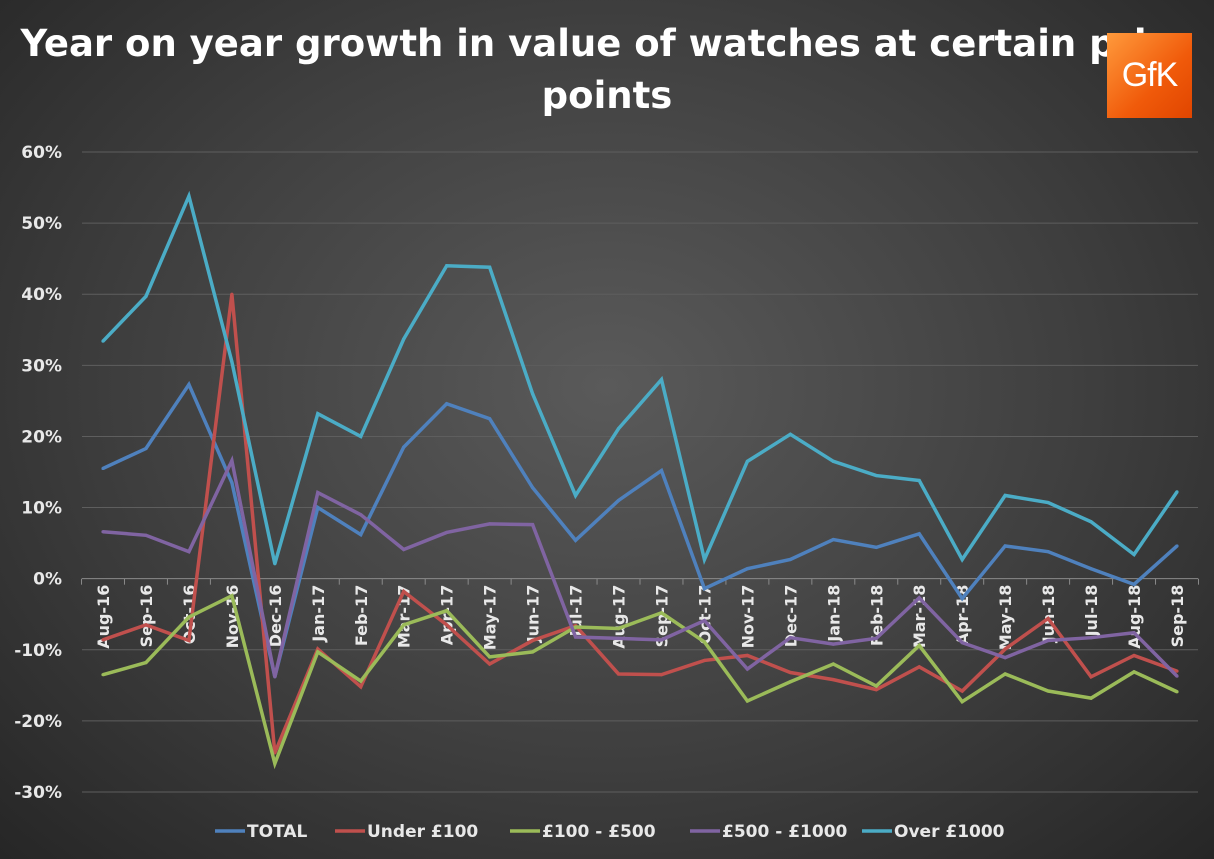 The image size is (1214, 859). Describe the element at coordinates (318, 614) in the screenshot. I see `x-tick-label: Jan-17` at that location.